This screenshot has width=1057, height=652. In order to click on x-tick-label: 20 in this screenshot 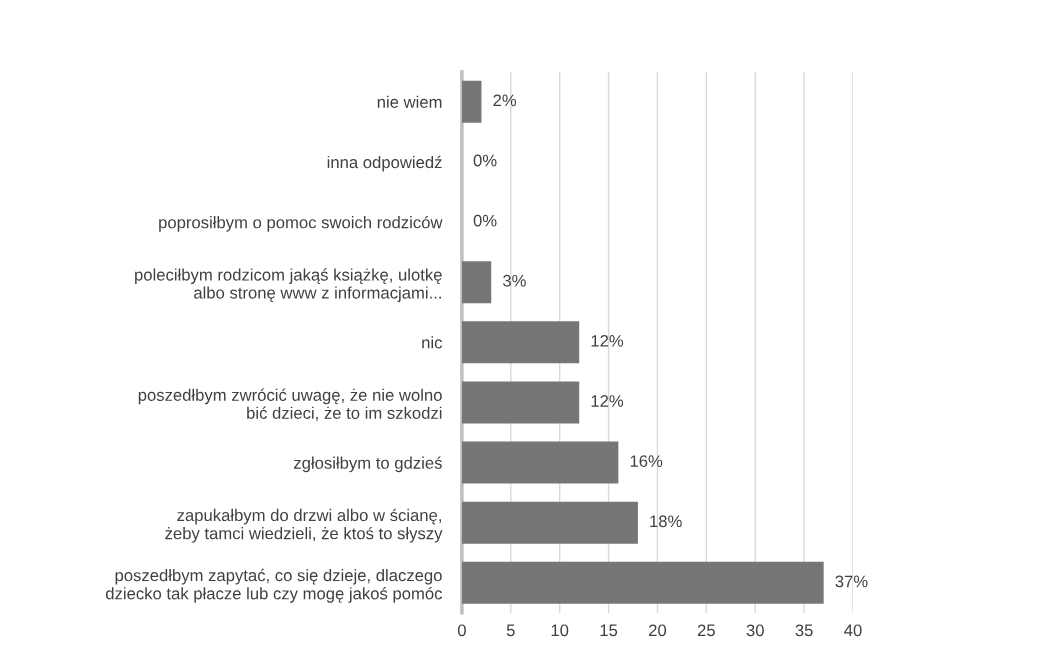, I will do `click(658, 630)`.